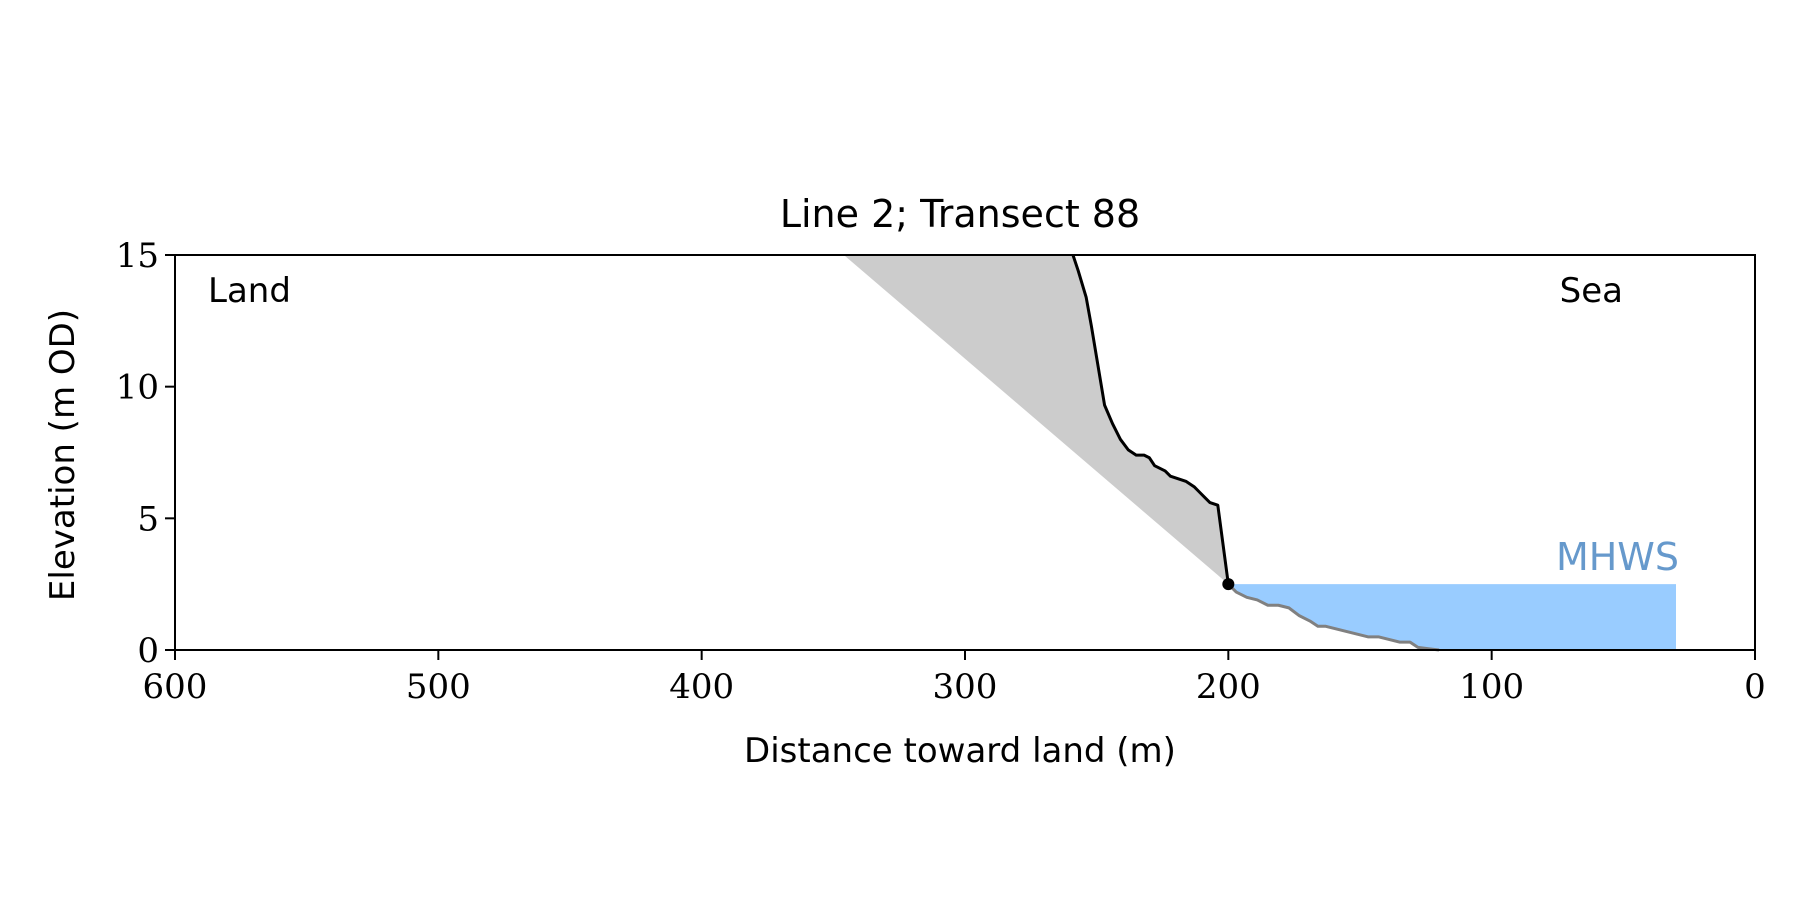 This screenshot has width=1800, height=900. Describe the element at coordinates (1150, 419) in the screenshot. I see `series-line-cliff` at that location.